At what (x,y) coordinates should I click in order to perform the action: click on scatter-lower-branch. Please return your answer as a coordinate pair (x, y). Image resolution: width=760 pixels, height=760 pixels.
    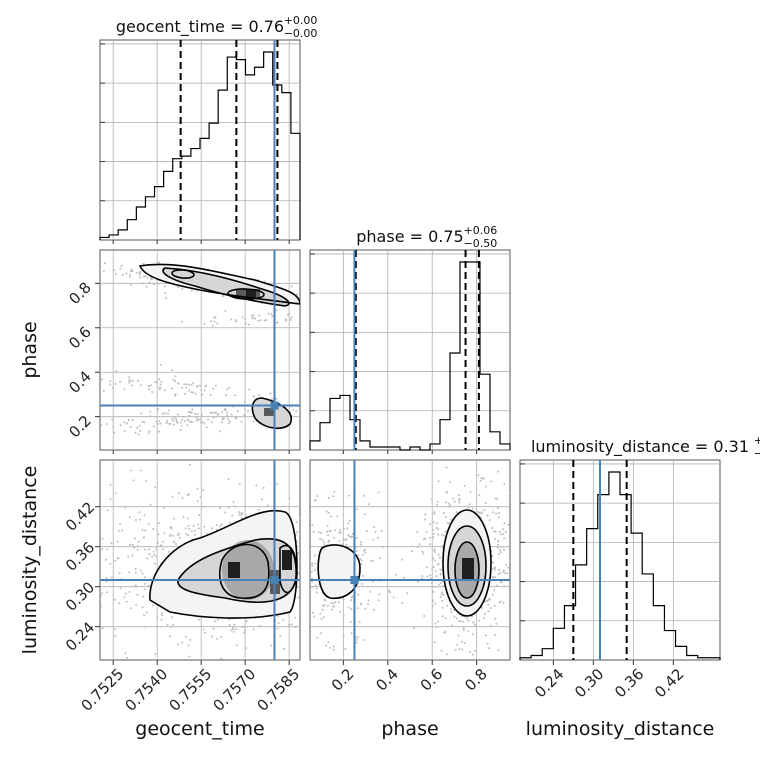
    Looking at the image, I should click on (186, 381).